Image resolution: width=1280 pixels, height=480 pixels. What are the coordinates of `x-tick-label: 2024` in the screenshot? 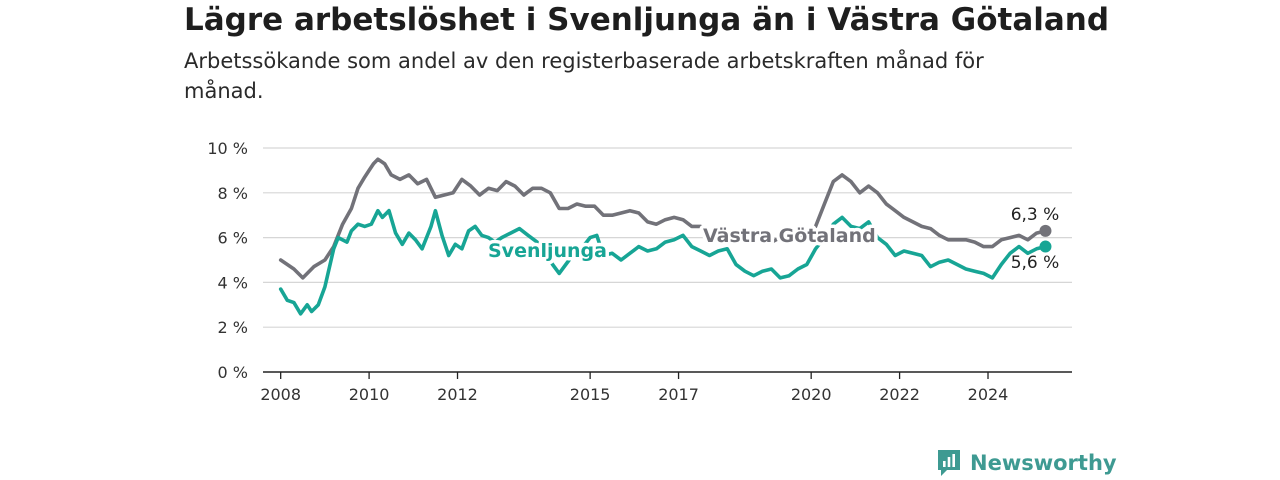 It's located at (988, 394).